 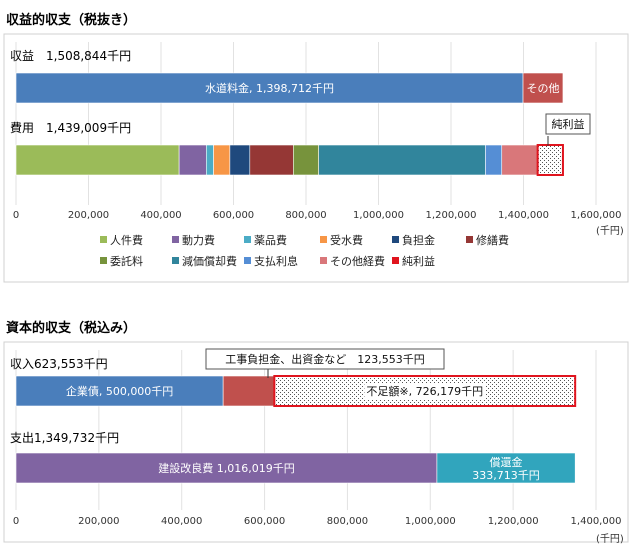 I want to click on legend-label: 委託料, so click(x=126, y=261).